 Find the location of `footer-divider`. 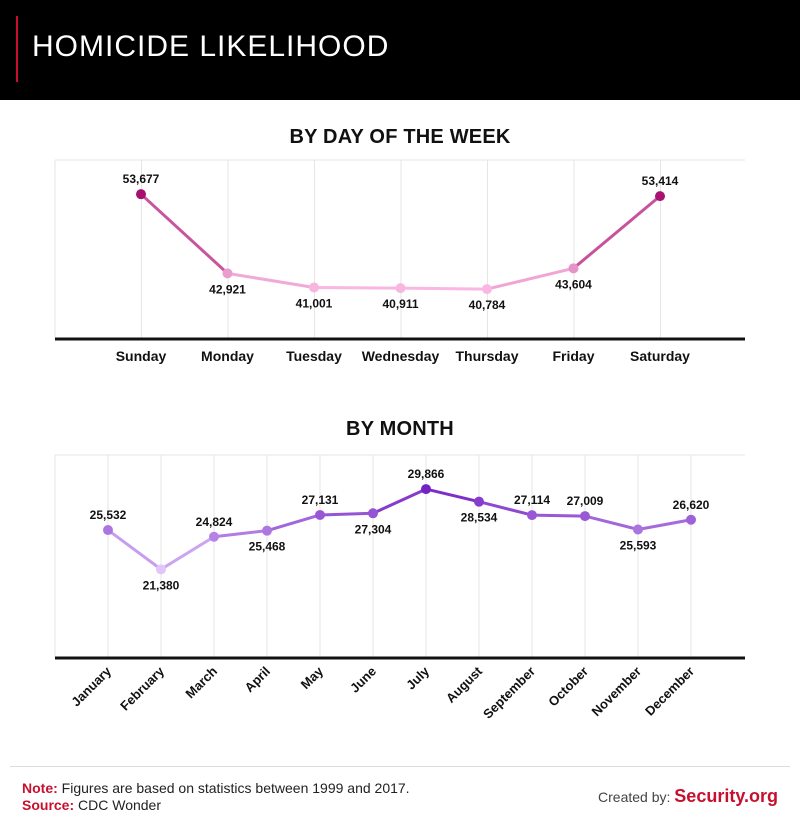

footer-divider is located at coordinates (400, 766).